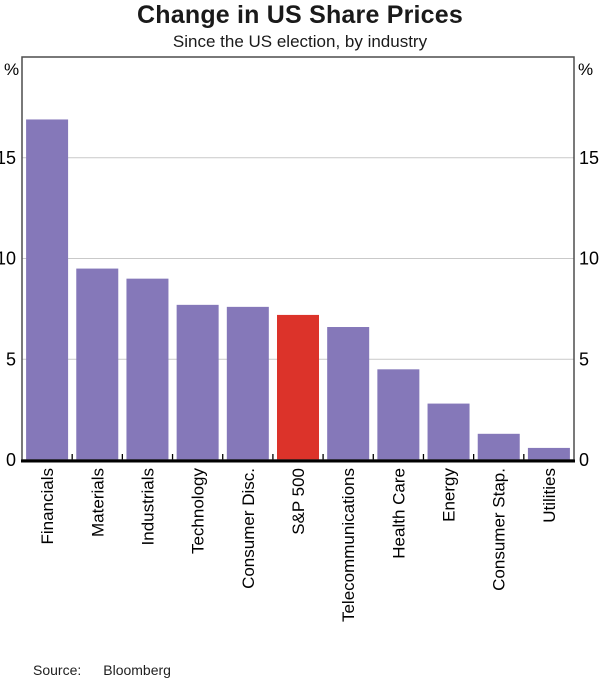 The image size is (600, 688). Describe the element at coordinates (11, 69) in the screenshot. I see `y-axis-unit-left: %` at that location.